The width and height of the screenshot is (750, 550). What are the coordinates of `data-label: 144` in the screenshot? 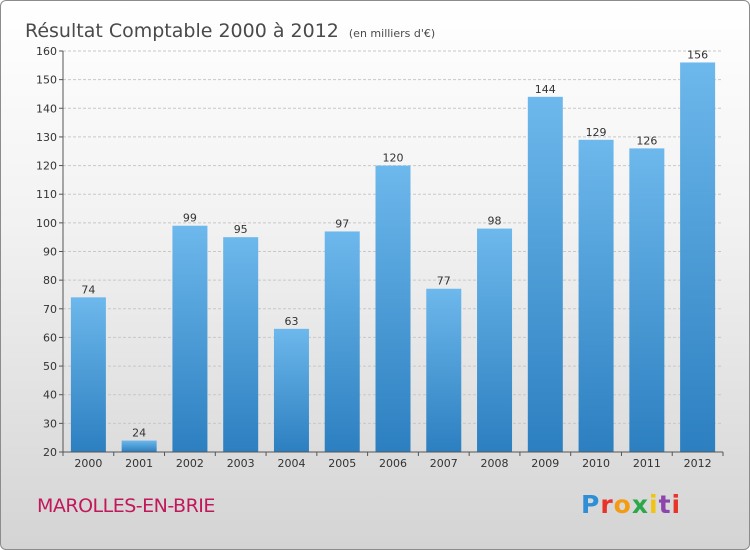 It's located at (545, 89).